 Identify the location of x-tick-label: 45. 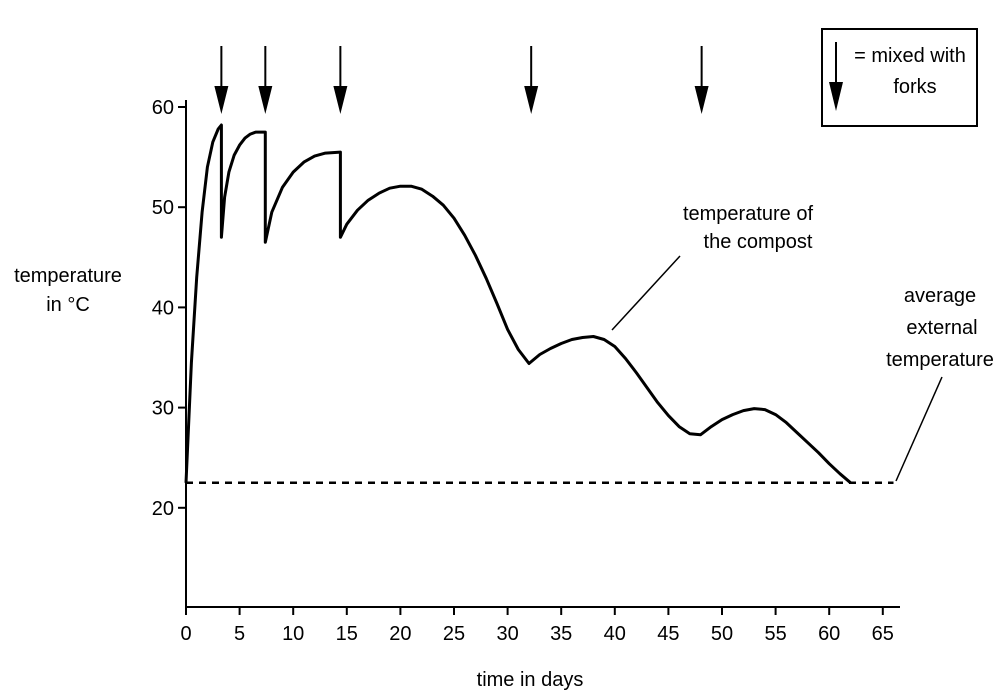
(668, 634).